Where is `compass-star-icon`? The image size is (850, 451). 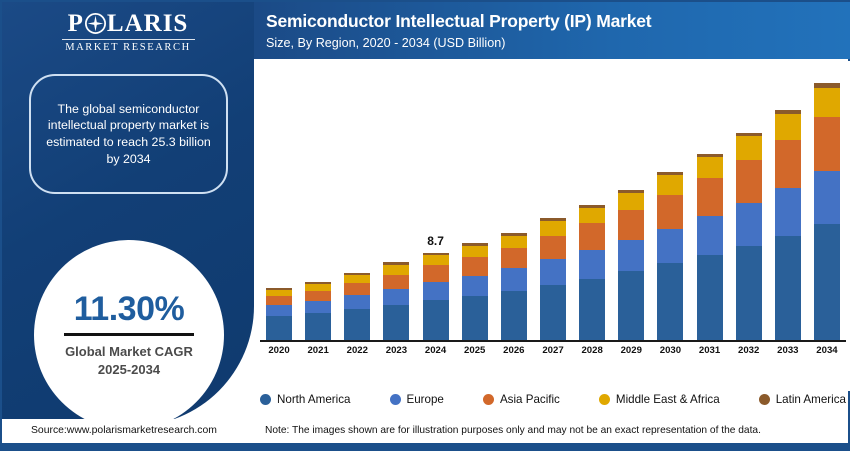 compass-star-icon is located at coordinates (95, 23).